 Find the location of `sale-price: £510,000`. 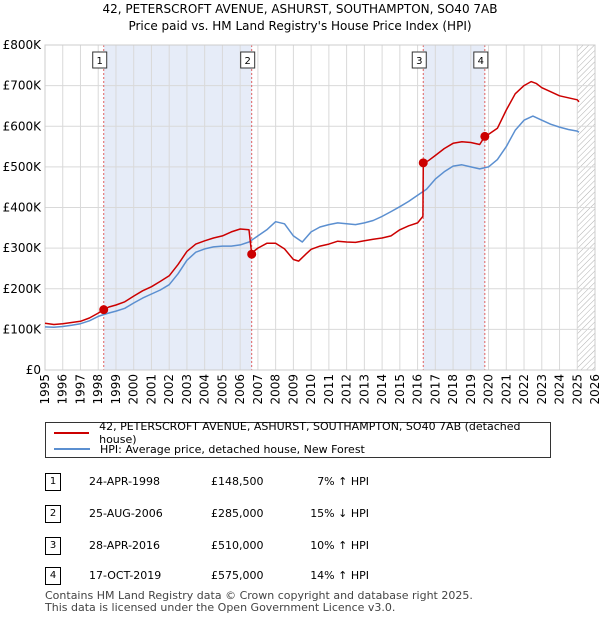

sale-price: £510,000 is located at coordinates (237, 545).